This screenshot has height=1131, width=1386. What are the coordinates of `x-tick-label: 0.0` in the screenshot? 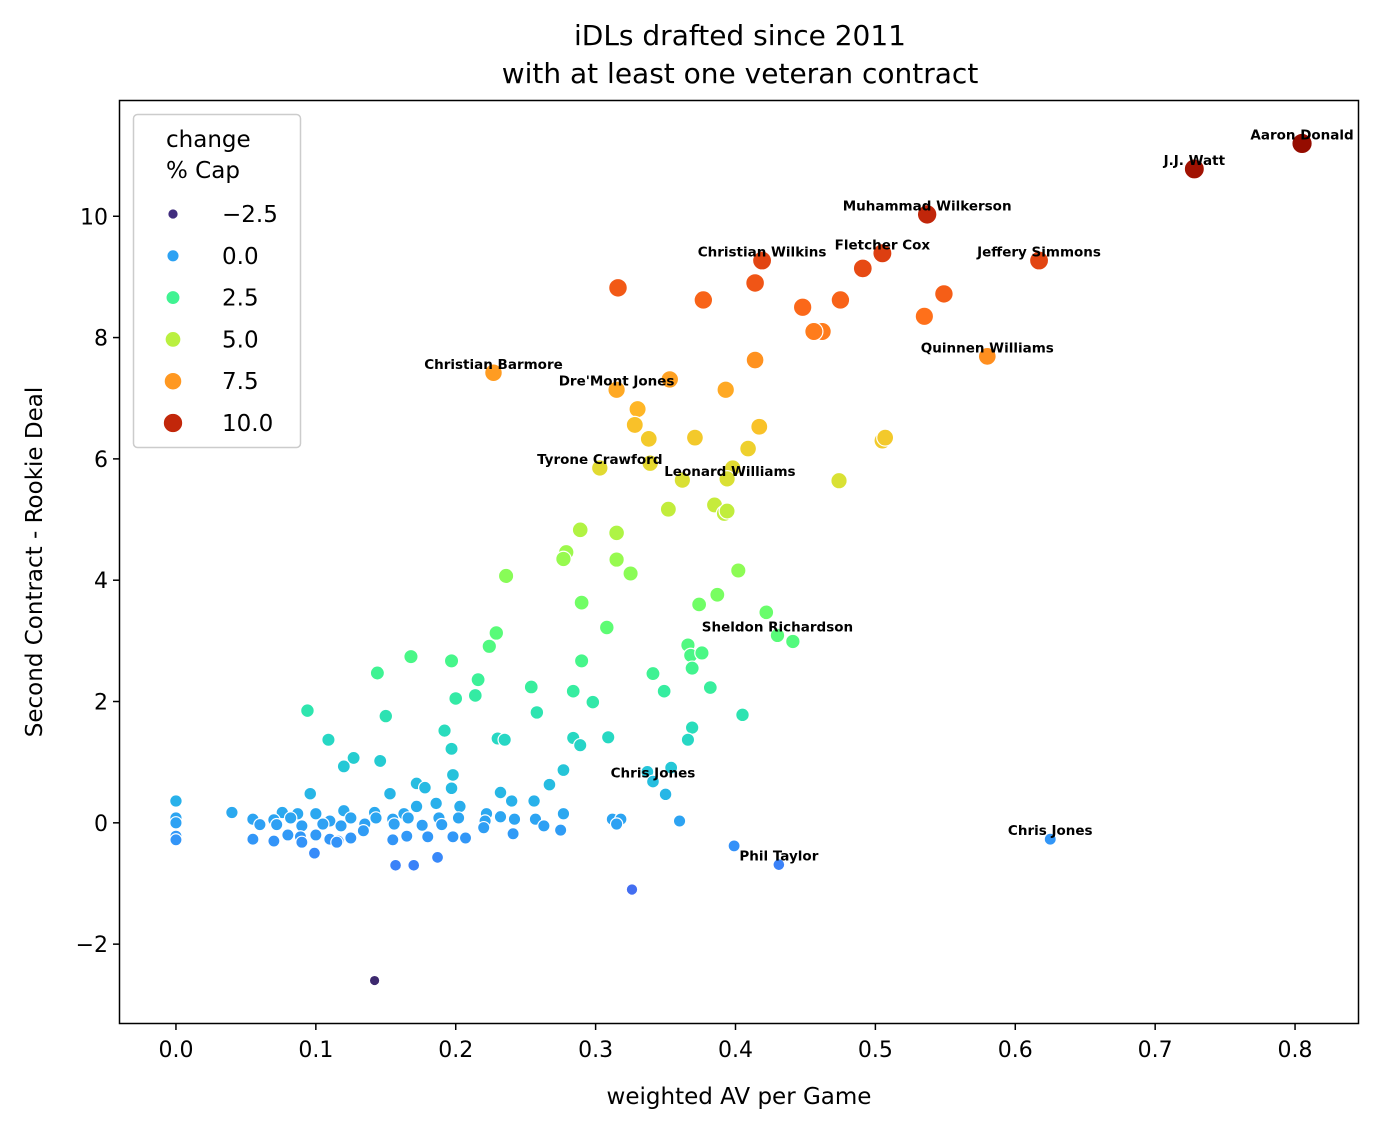 It's located at (175, 1050).